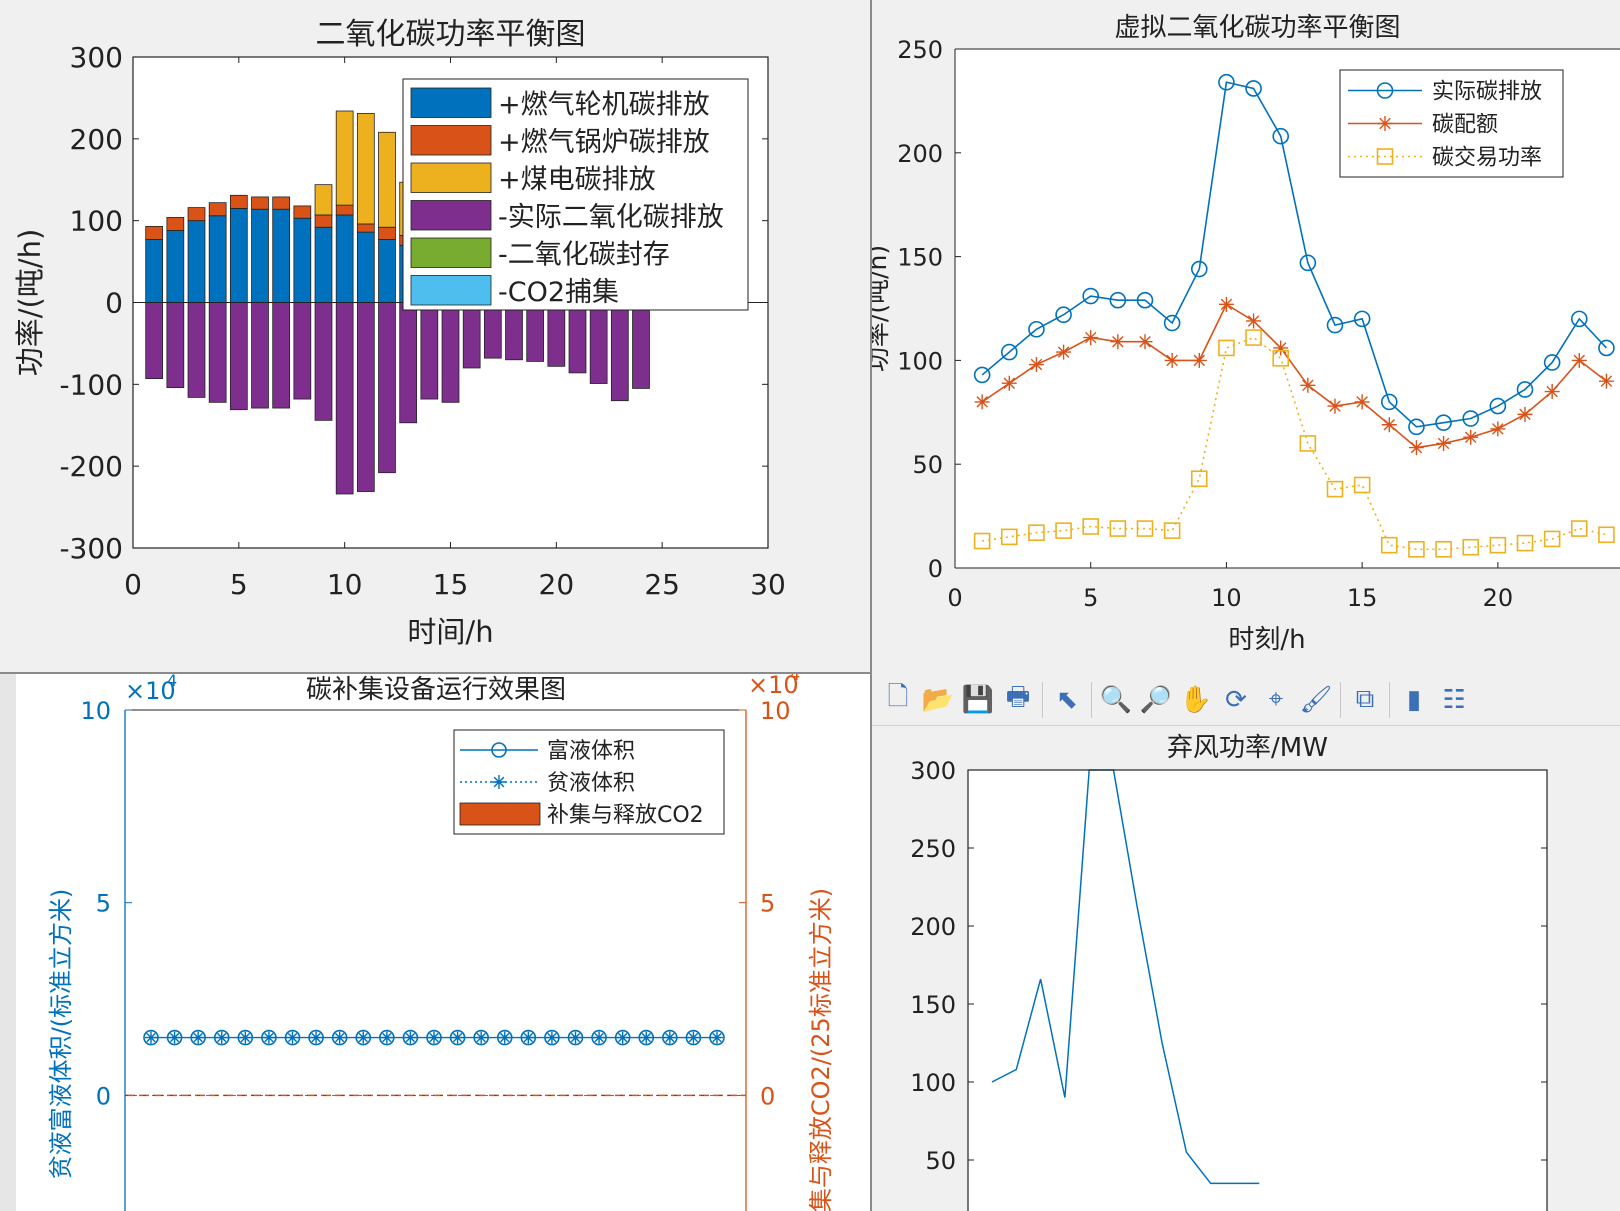  I want to click on x-axis-label: 时间/h, so click(450, 632).